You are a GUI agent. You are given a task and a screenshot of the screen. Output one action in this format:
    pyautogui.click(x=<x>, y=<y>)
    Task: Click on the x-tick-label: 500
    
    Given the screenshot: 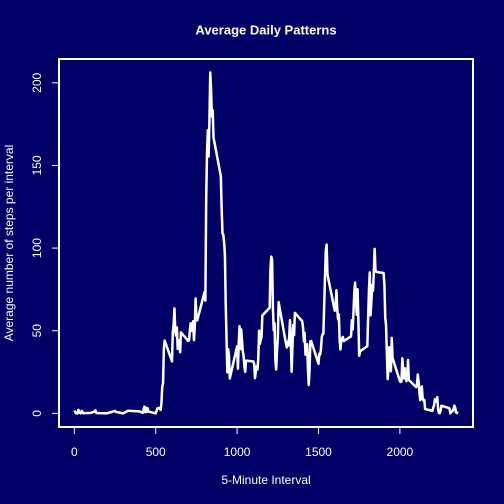 What is the action you would take?
    pyautogui.click(x=156, y=452)
    